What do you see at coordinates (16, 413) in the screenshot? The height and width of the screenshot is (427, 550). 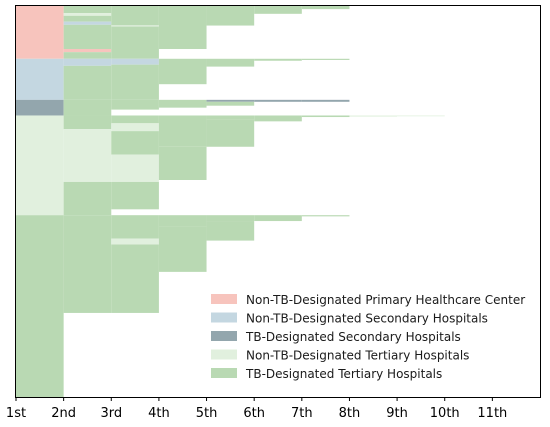 I see `x-tick-label: 1st` at bounding box center [16, 413].